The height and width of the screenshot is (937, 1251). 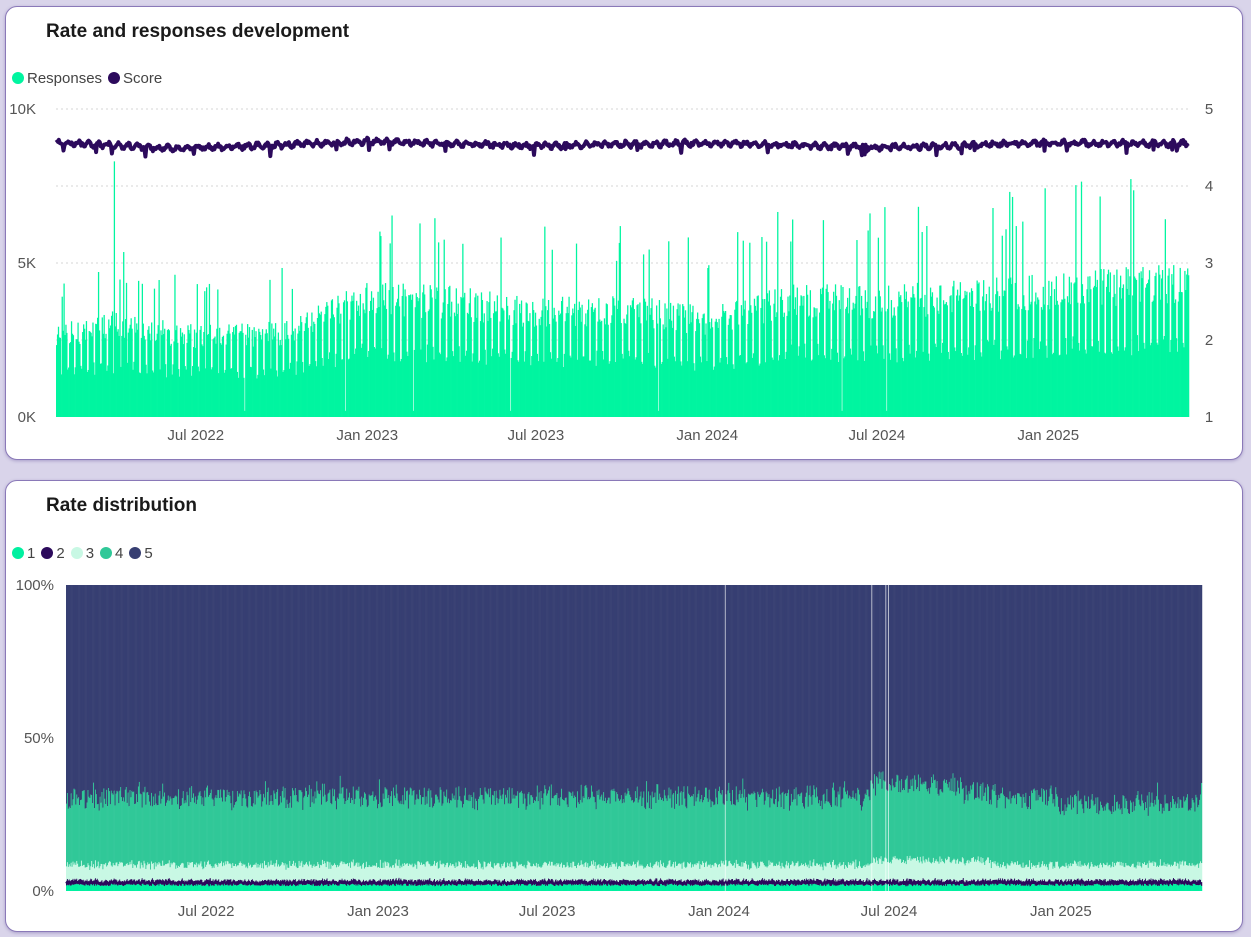 I want to click on legend-item-3: 3, so click(x=82, y=553).